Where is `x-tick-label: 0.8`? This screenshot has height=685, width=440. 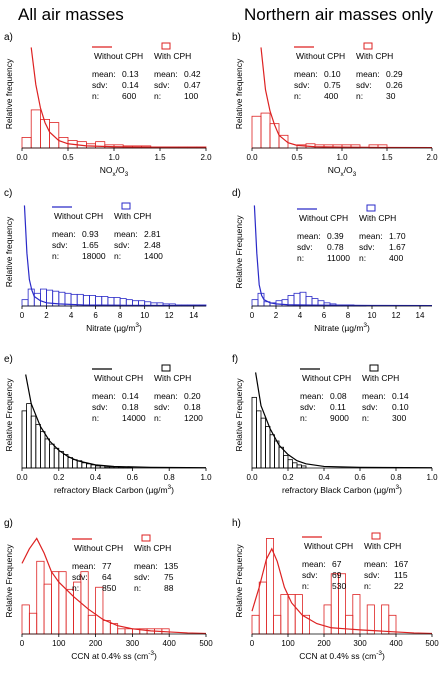
x-tick-label: 0.8 is located at coordinates (396, 477).